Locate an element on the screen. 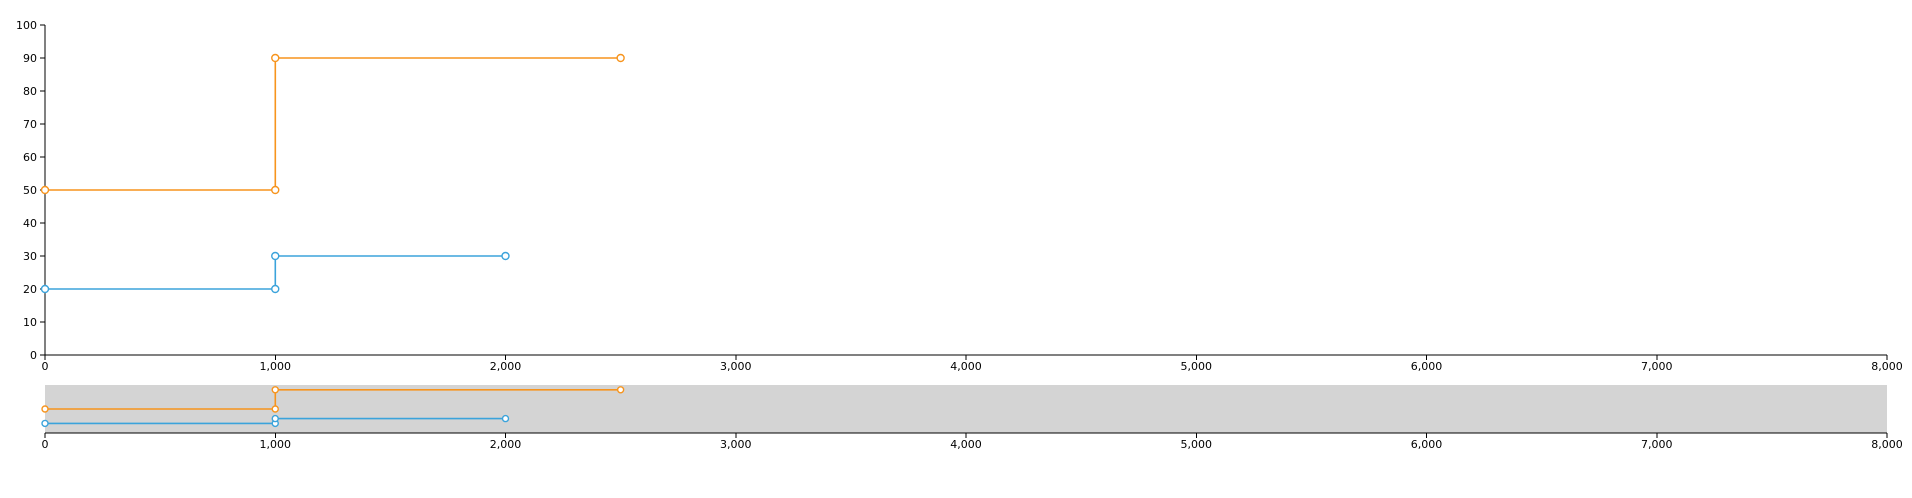  y-tick-label: 70 is located at coordinates (30, 124).